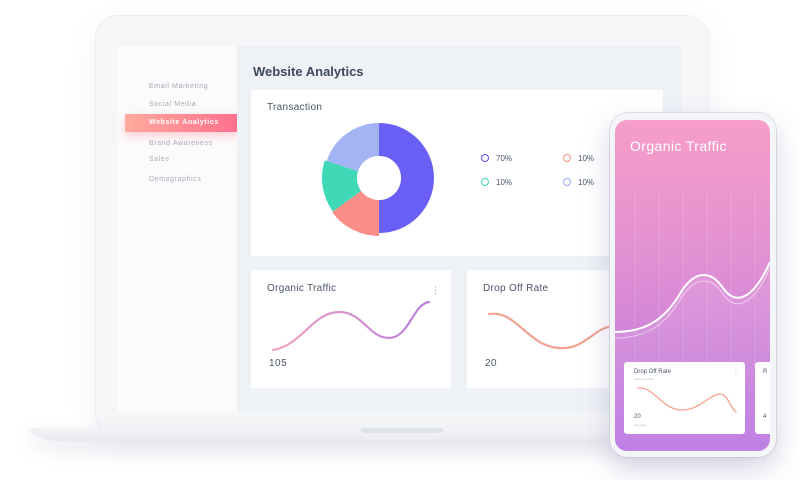 The width and height of the screenshot is (800, 480). Describe the element at coordinates (491, 363) in the screenshot. I see `drop-off-rate-value: 20` at that location.